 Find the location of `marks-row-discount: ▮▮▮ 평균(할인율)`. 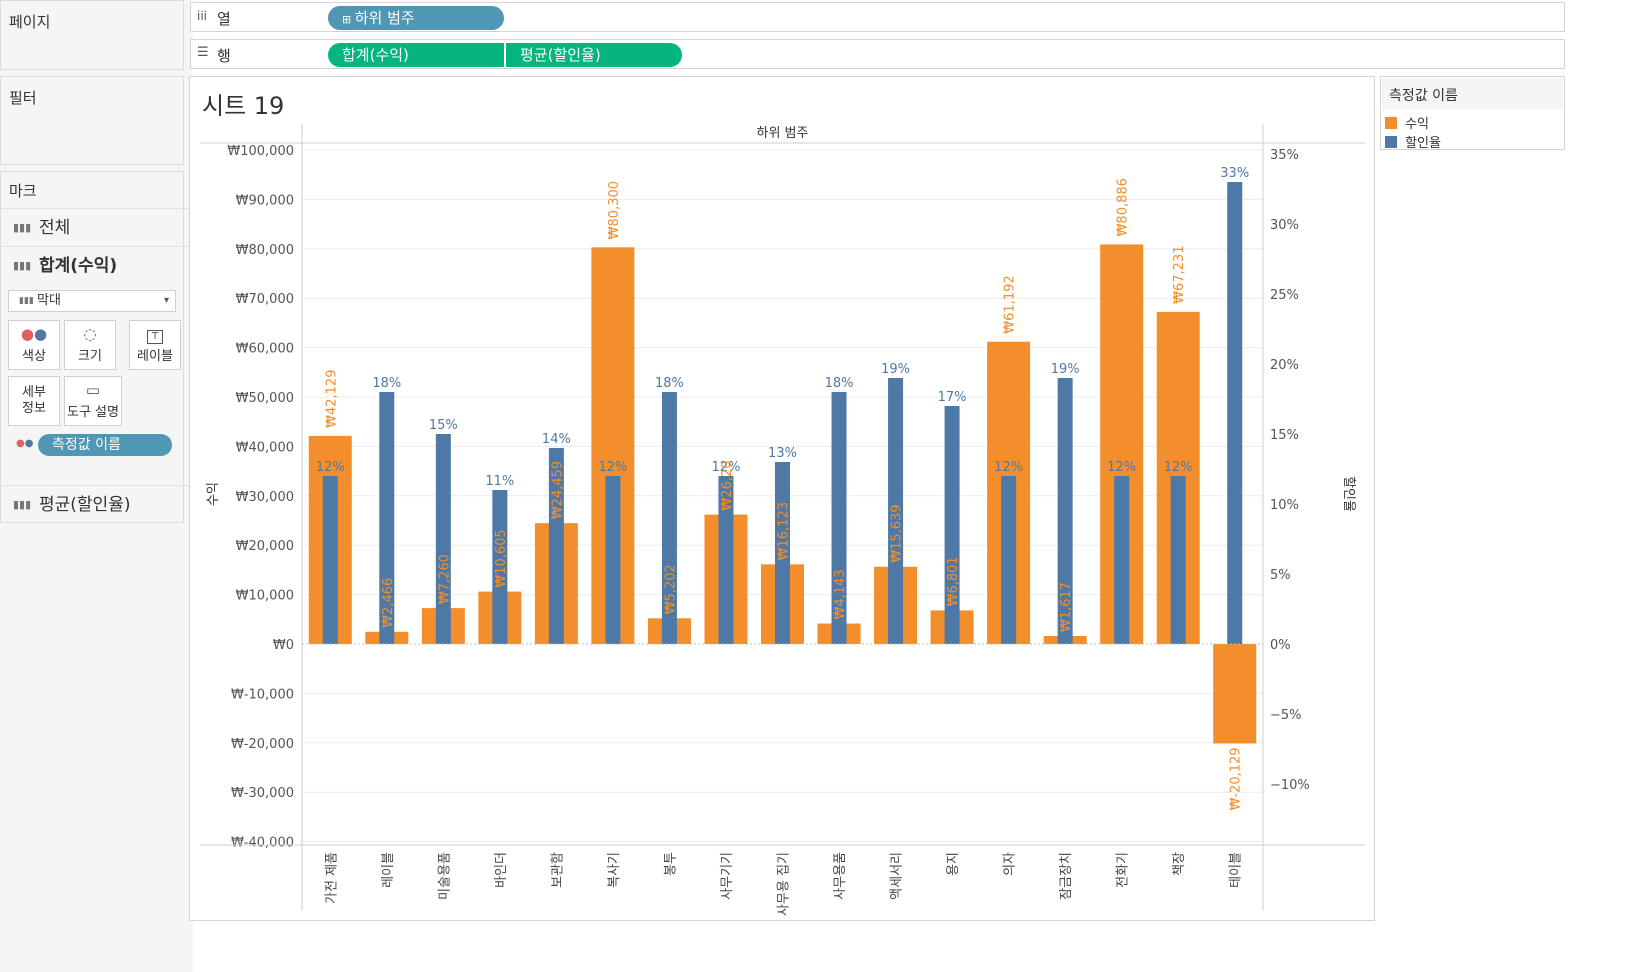

marks-row-discount: ▮▮▮ 평균(할인율) is located at coordinates (97, 504).